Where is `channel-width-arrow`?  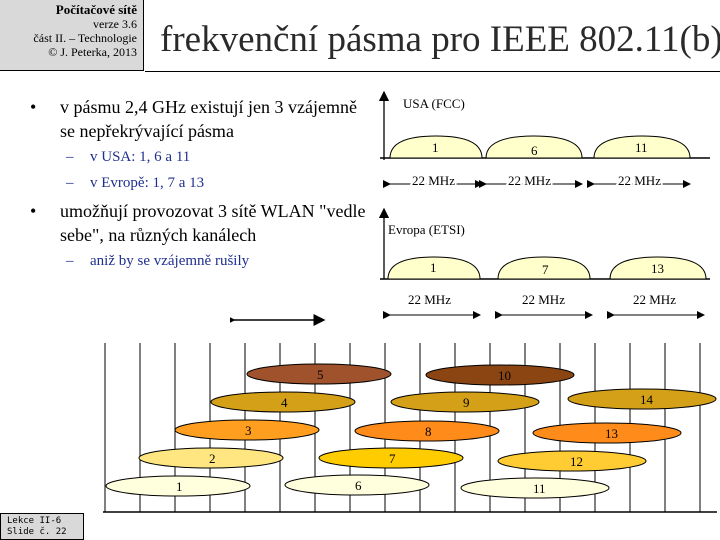 channel-width-arrow is located at coordinates (278, 320).